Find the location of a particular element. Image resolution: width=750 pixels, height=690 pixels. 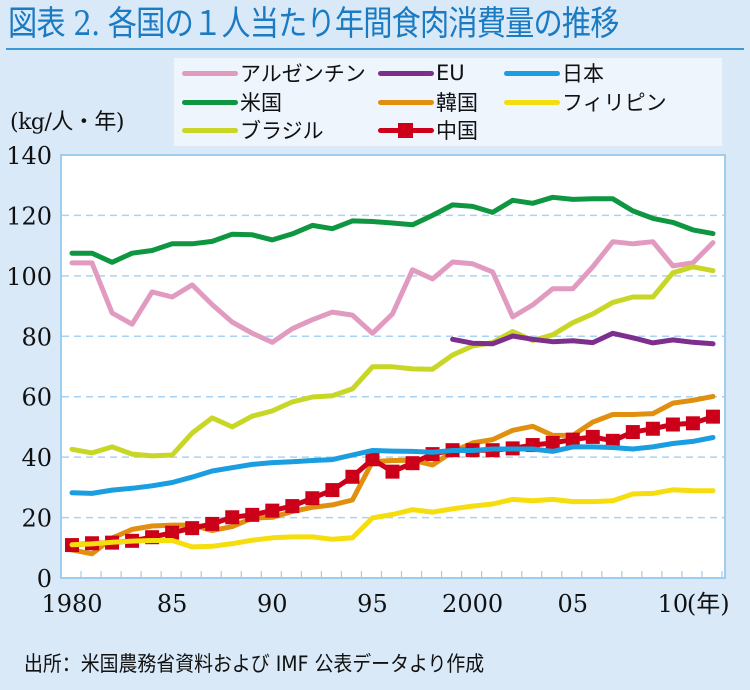

legend-item-china: 中国 is located at coordinates (428, 130).